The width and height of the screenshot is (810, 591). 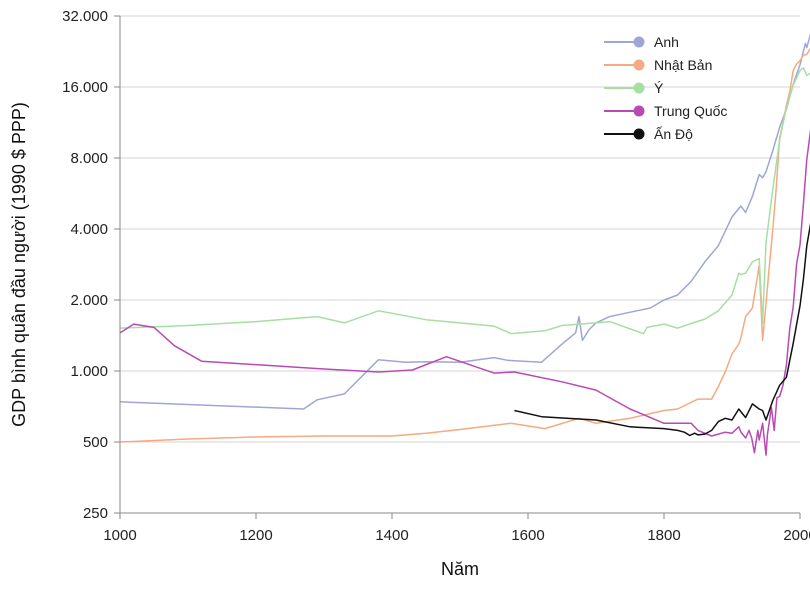 I want to click on legend-label: Anh, so click(x=666, y=42).